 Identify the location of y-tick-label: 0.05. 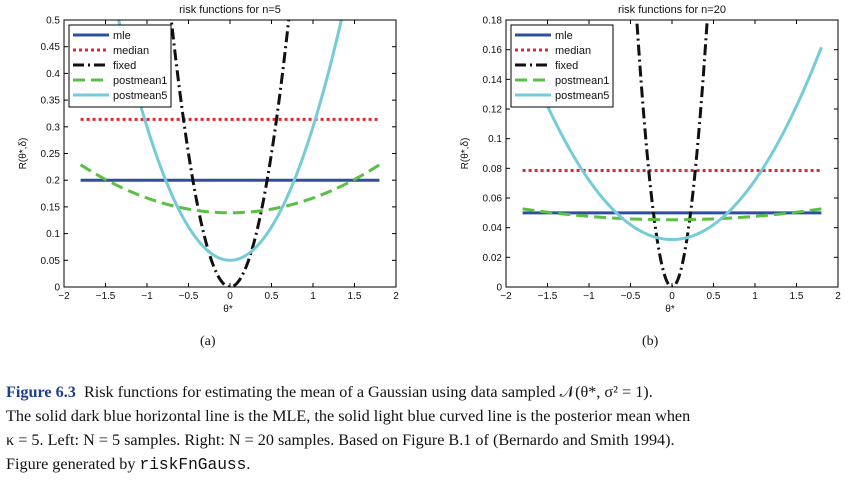
(51, 261).